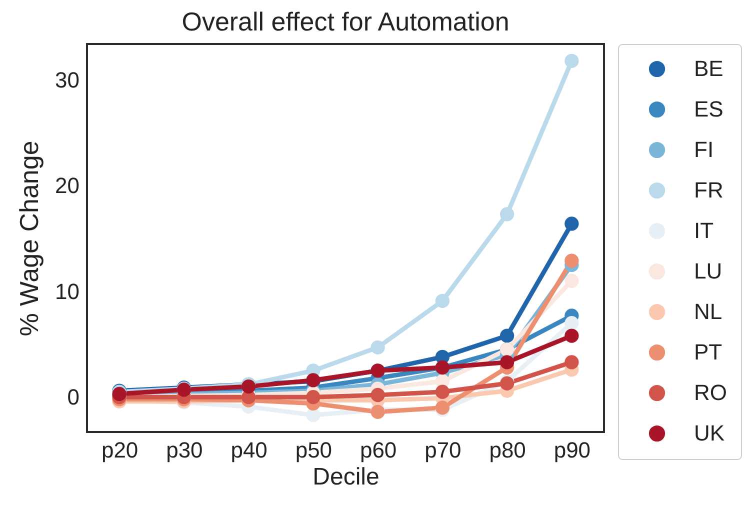 This screenshot has height=509, width=744. What do you see at coordinates (709, 68) in the screenshot?
I see `legend-label: BE` at bounding box center [709, 68].